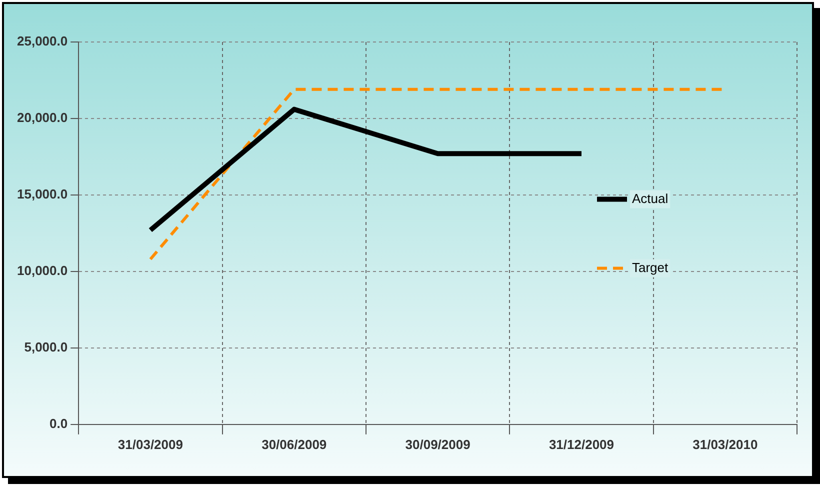 The height and width of the screenshot is (486, 820). Describe the element at coordinates (42, 194) in the screenshot. I see `y-tick-label: 15,000.0` at that location.